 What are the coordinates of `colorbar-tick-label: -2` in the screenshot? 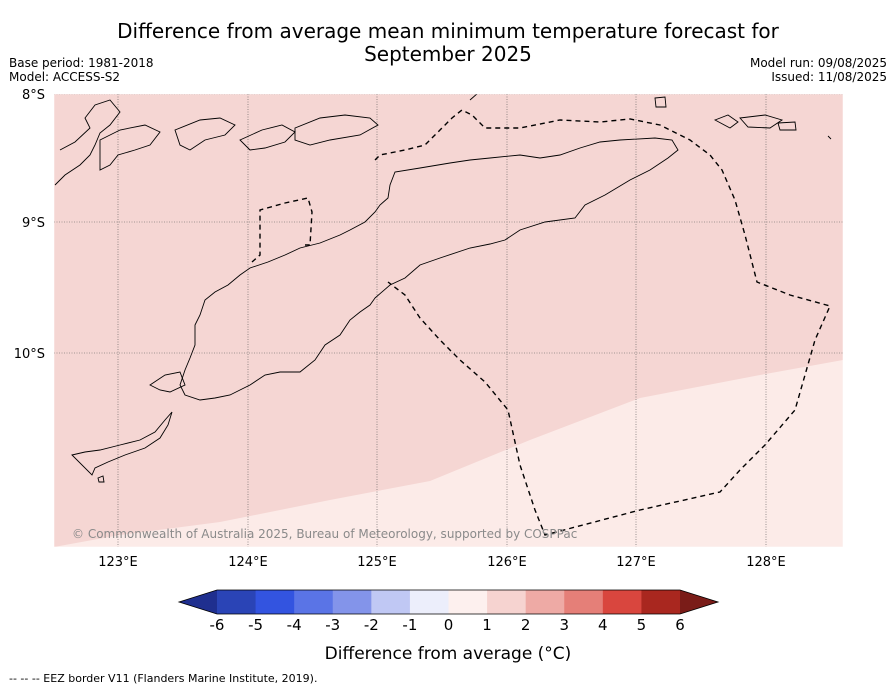 It's located at (371, 625).